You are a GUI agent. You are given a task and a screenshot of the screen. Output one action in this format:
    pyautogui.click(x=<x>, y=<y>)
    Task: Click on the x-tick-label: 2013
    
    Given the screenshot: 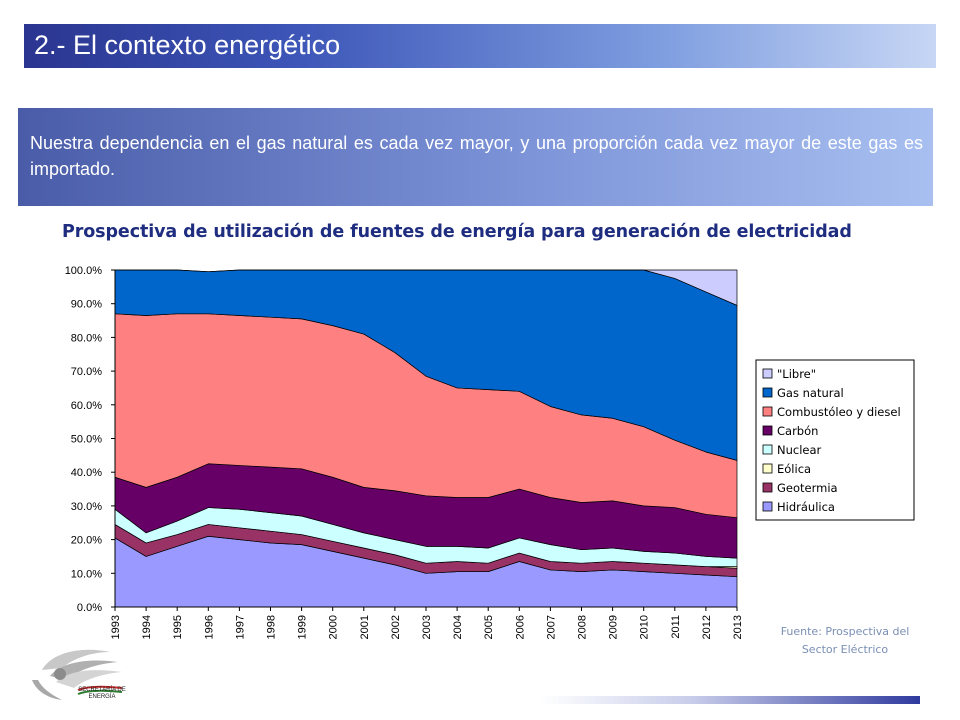 What is the action you would take?
    pyautogui.click(x=738, y=627)
    